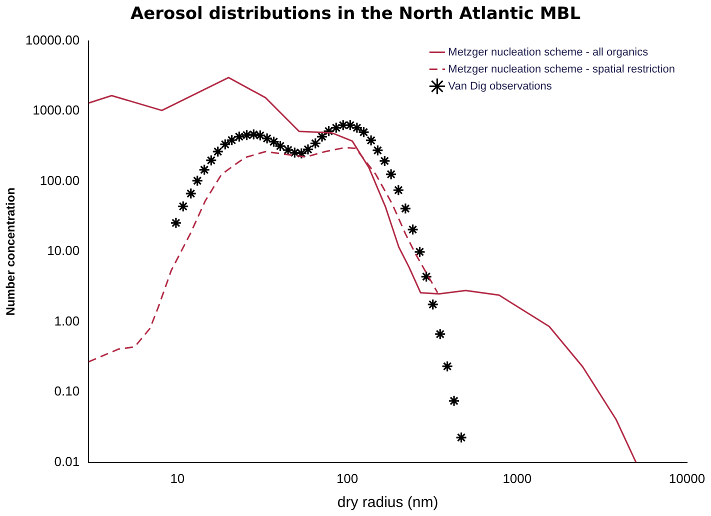 This screenshot has width=711, height=516. I want to click on x-axis-title: dry radius (nm), so click(387, 503).